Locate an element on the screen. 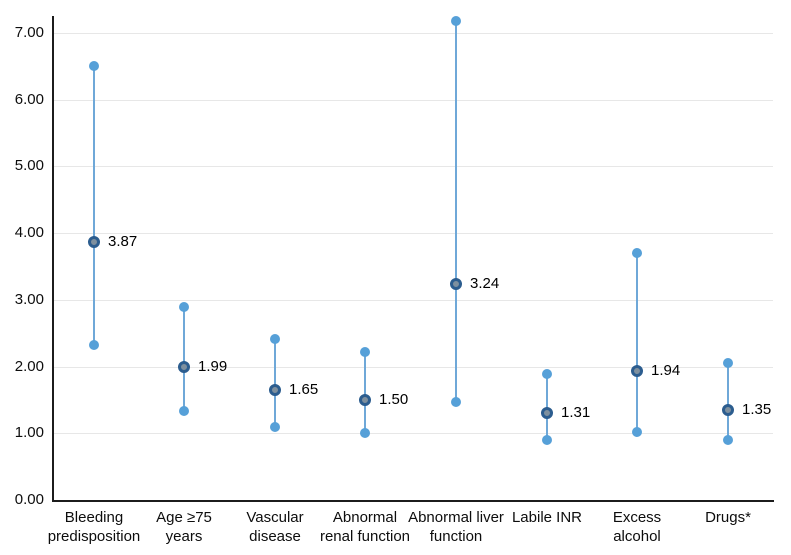 The image size is (791, 555). category-label: Labile INR is located at coordinates (547, 517).